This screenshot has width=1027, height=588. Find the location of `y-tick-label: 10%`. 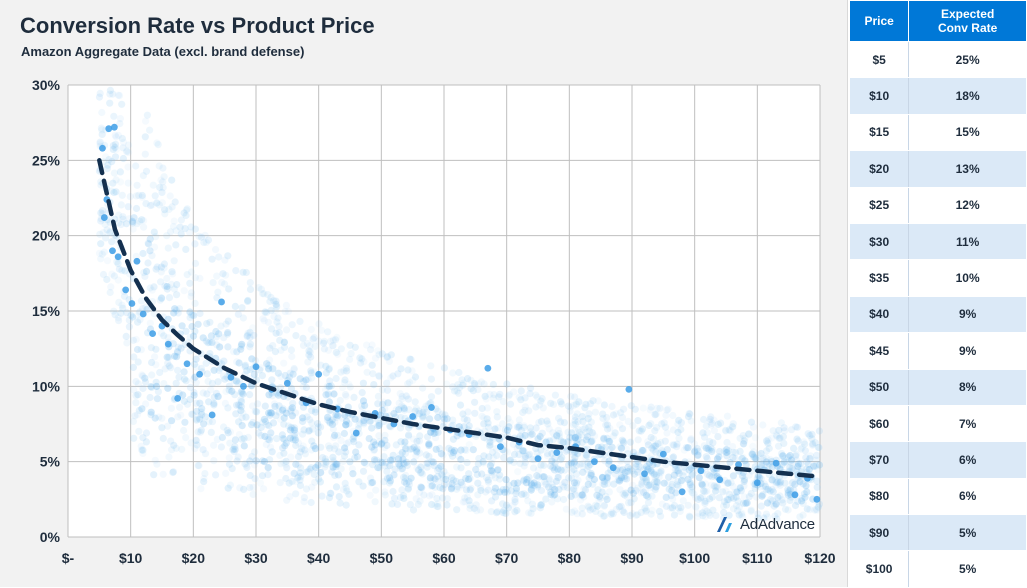

y-tick-label: 10% is located at coordinates (46, 386).